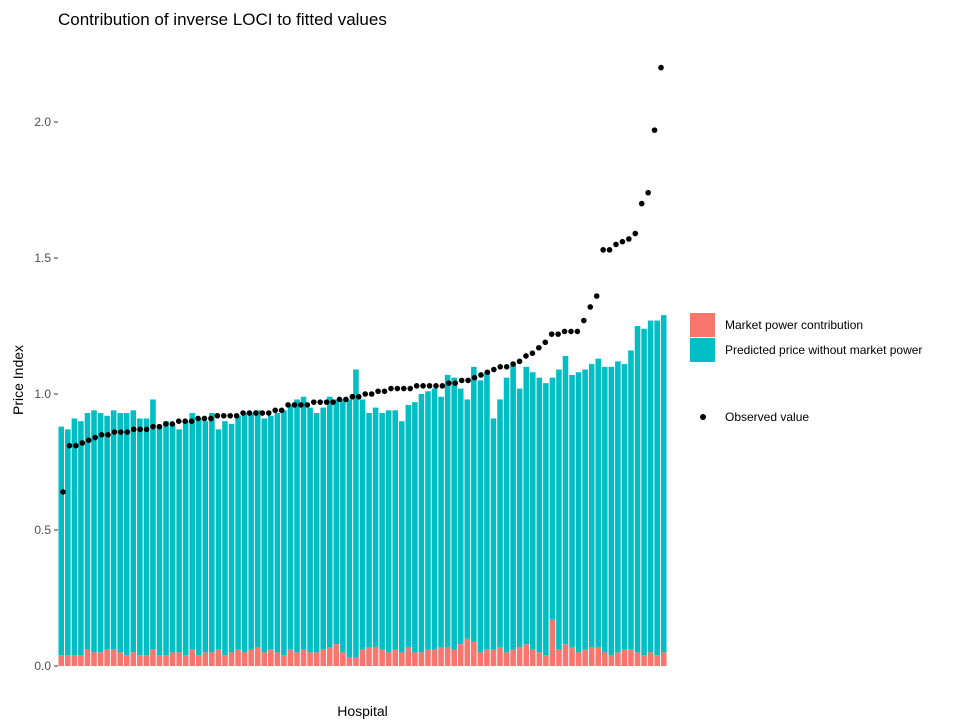 The width and height of the screenshot is (953, 721). What do you see at coordinates (824, 349) in the screenshot?
I see `legend-label-predicted: Predicted price without market power` at bounding box center [824, 349].